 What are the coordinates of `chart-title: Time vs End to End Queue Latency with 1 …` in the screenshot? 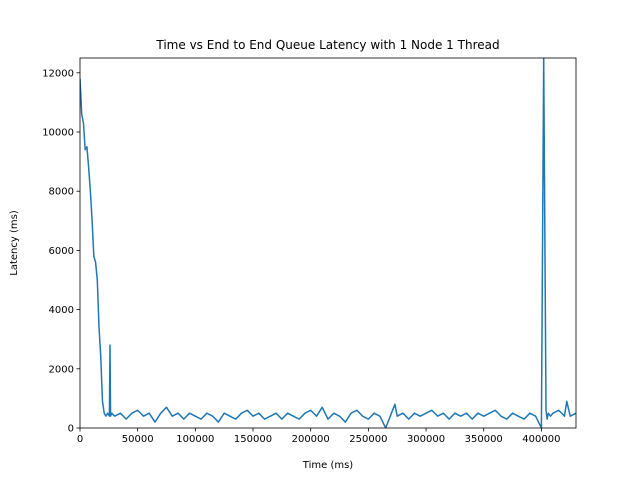 It's located at (327, 45).